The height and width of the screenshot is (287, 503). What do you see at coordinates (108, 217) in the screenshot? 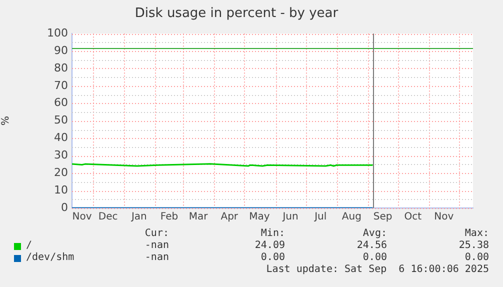
I see `x-tick-label: Dec` at bounding box center [108, 217].